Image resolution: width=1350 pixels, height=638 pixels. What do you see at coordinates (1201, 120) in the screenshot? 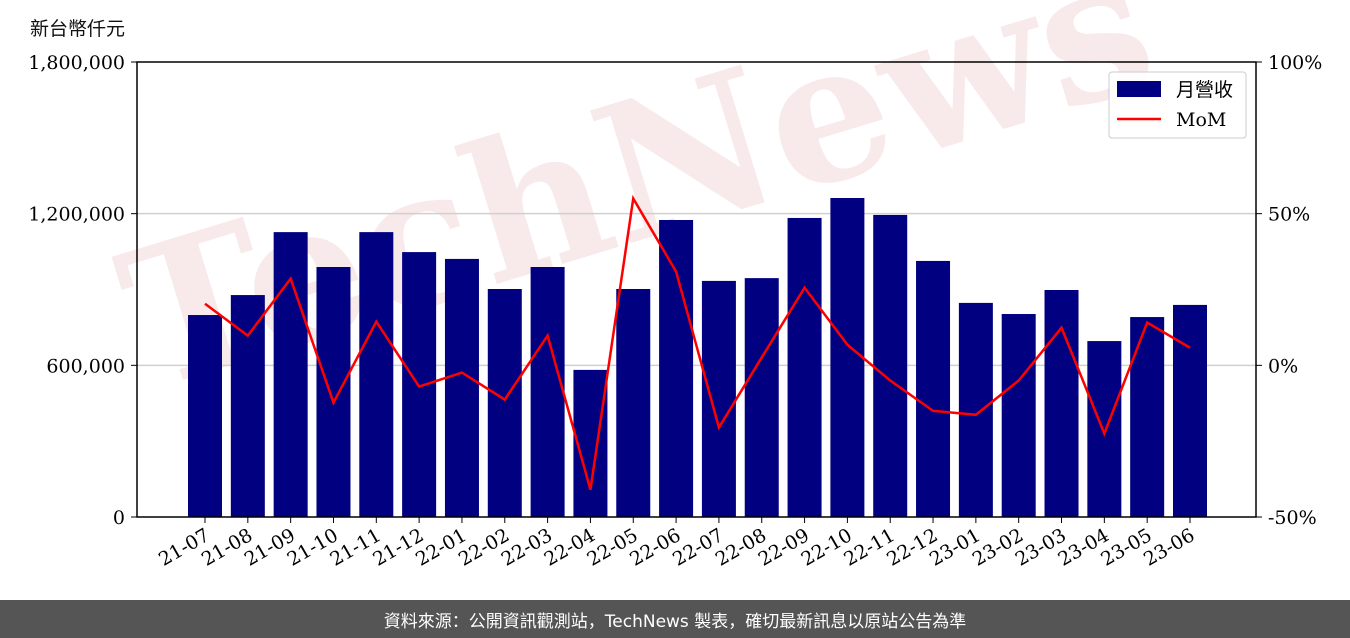
I see `legend-label-mom: MoM` at bounding box center [1201, 120].